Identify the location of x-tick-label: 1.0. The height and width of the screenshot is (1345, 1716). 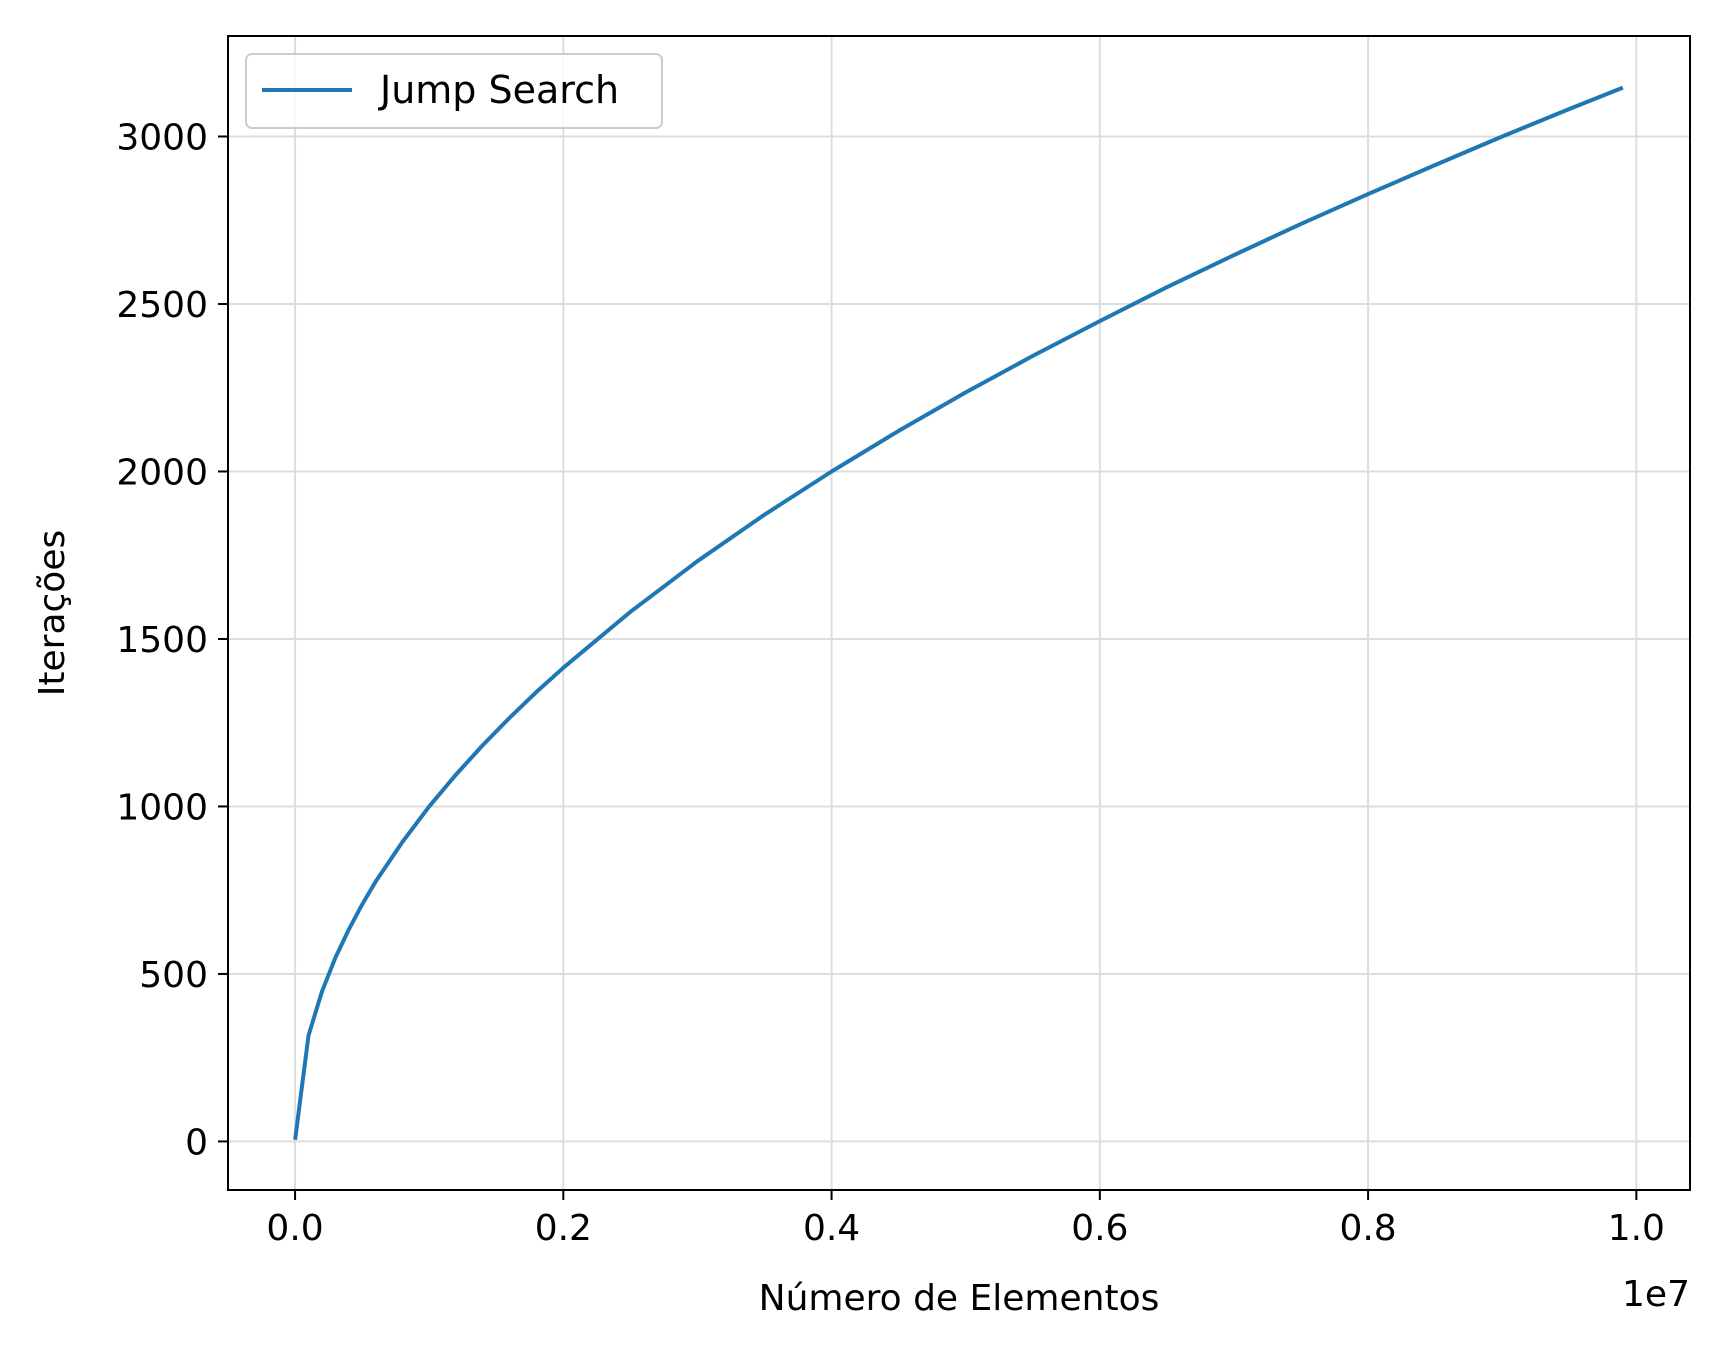
(1636, 1228).